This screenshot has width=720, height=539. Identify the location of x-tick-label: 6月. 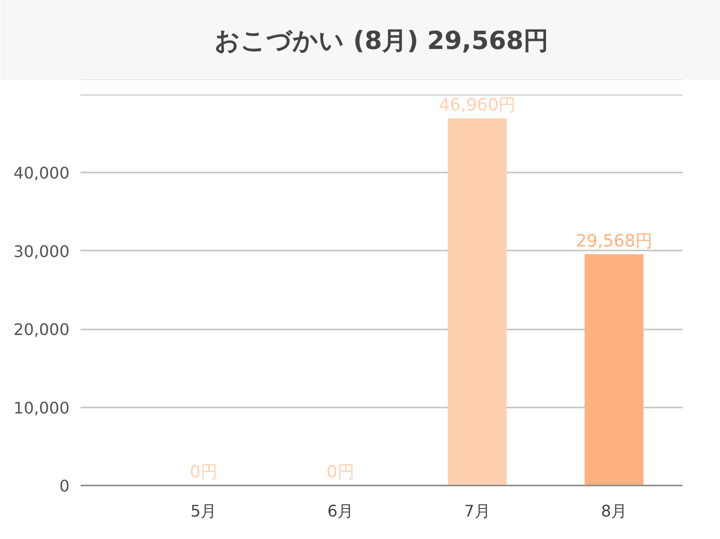
(340, 511).